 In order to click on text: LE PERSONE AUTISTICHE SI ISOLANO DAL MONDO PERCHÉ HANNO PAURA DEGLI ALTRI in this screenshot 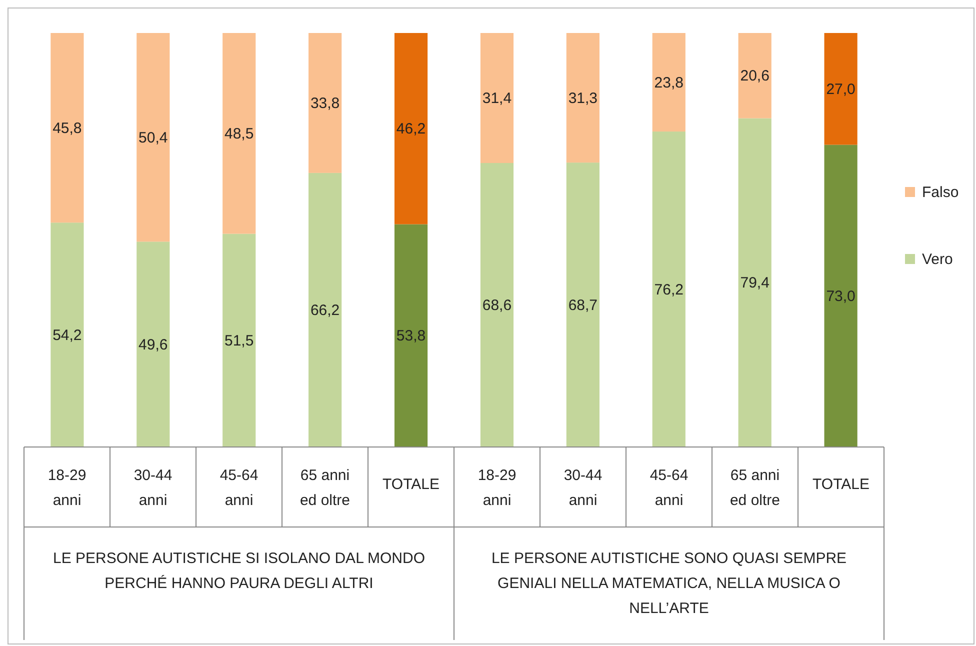, I will do `click(239, 571)`.